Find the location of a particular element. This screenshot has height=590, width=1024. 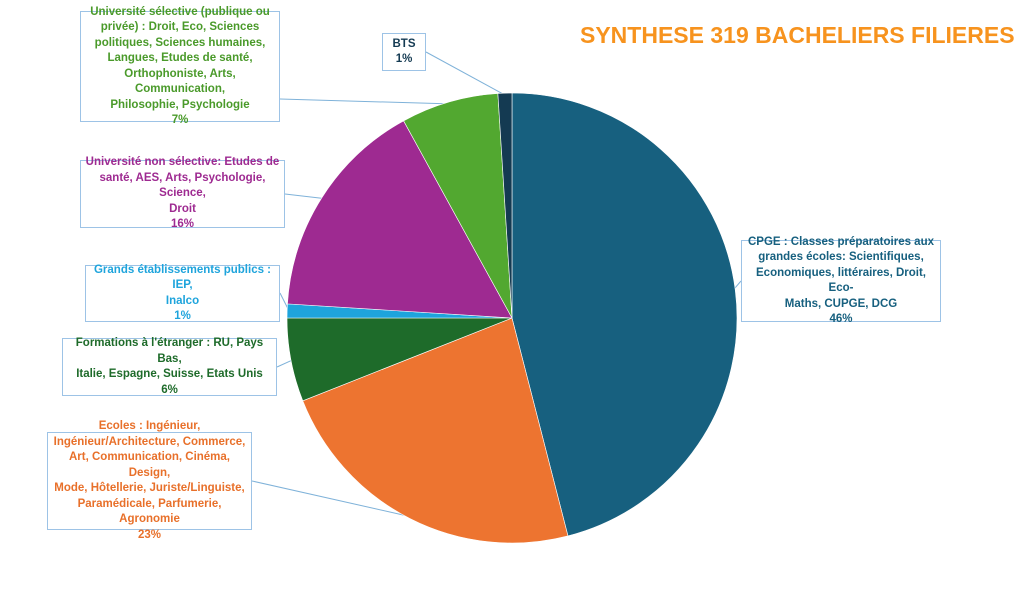

label-line: Economiques, littéraires, Droit, Eco- is located at coordinates (841, 280).